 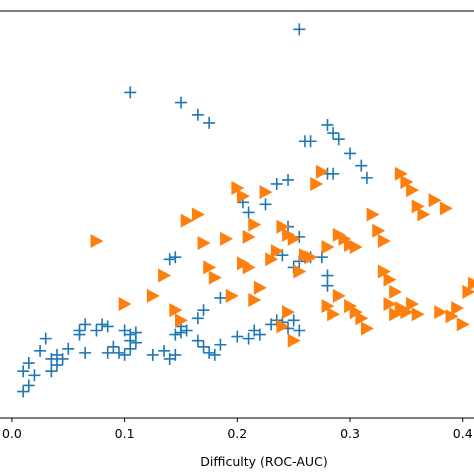 What do you see at coordinates (463, 433) in the screenshot?
I see `x-tick-label: 0.4` at bounding box center [463, 433].